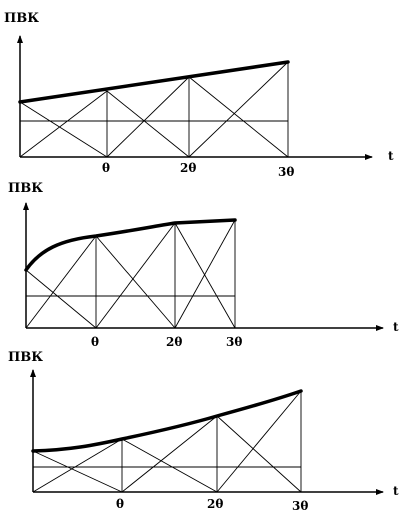 The width and height of the screenshot is (403, 512). Describe the element at coordinates (130, 245) in the screenshot. I see `panel-2-curve` at that location.